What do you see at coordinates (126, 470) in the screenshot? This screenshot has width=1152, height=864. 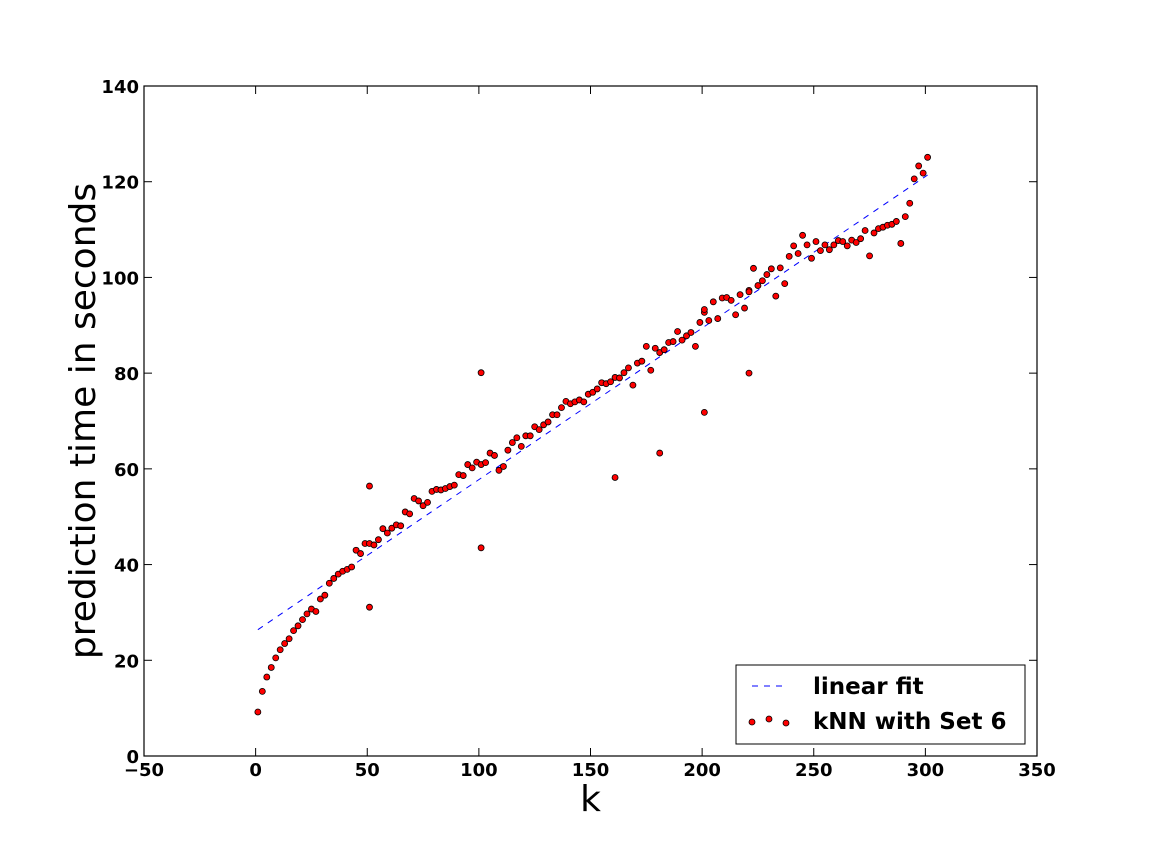 I see `y-tick-label: 60` at bounding box center [126, 470].